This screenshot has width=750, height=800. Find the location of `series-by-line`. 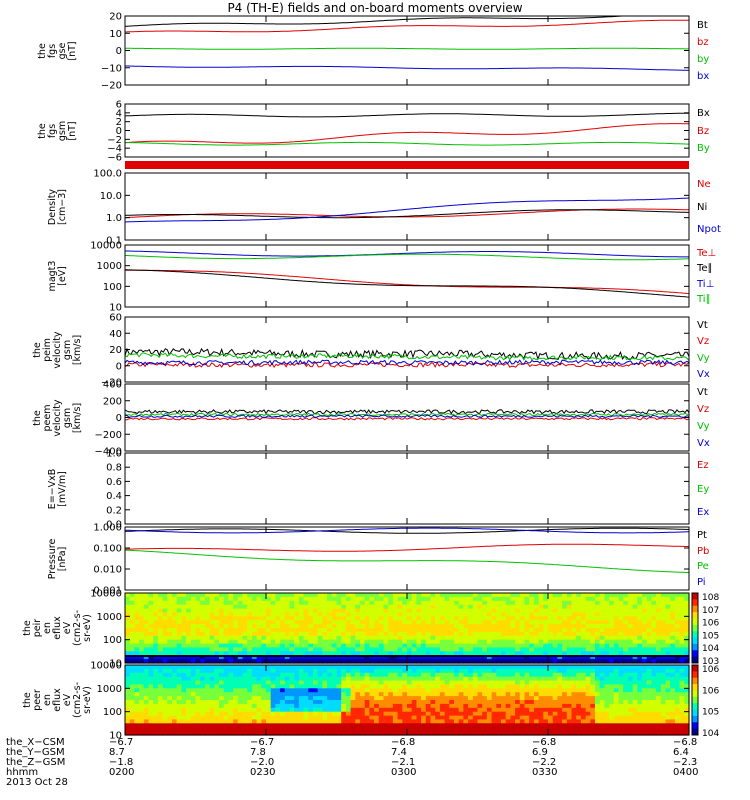

series-by-line is located at coordinates (406, 143).